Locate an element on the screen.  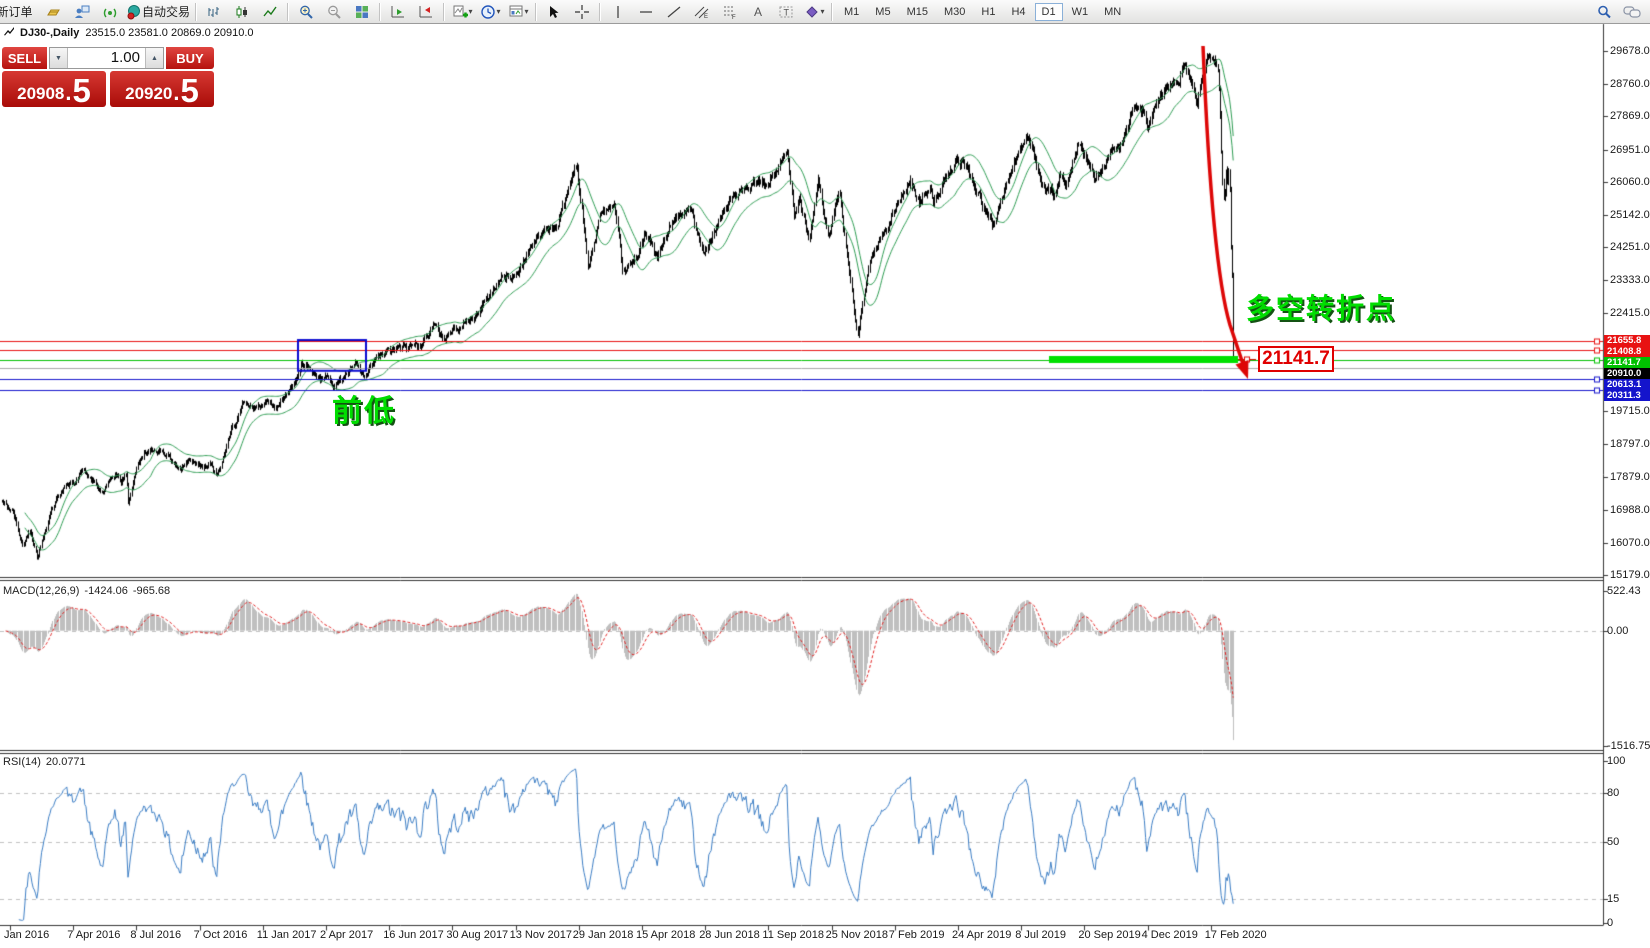
date-axis-label: 30 Aug 2017 is located at coordinates (477, 935).